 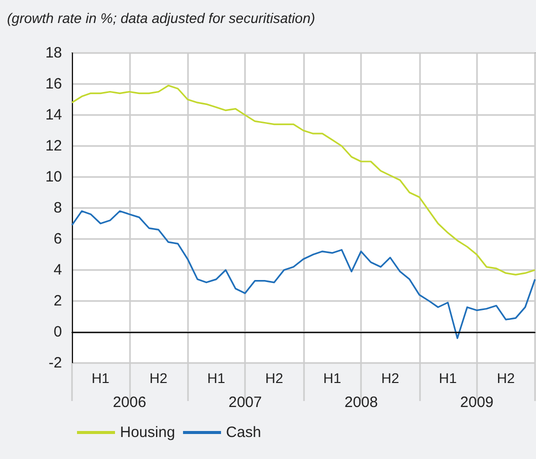 What do you see at coordinates (245, 402) in the screenshot?
I see `text: 2007` at bounding box center [245, 402].